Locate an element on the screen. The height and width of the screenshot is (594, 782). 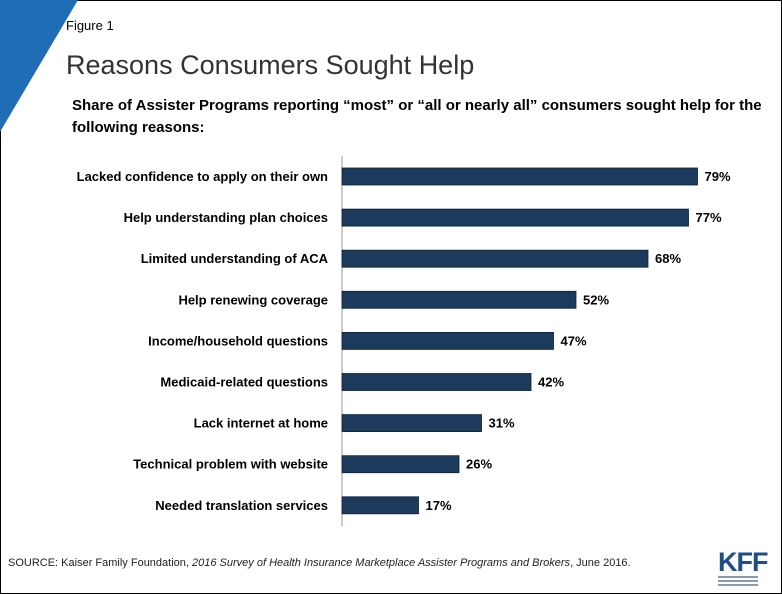
value-label: 77% is located at coordinates (709, 217).